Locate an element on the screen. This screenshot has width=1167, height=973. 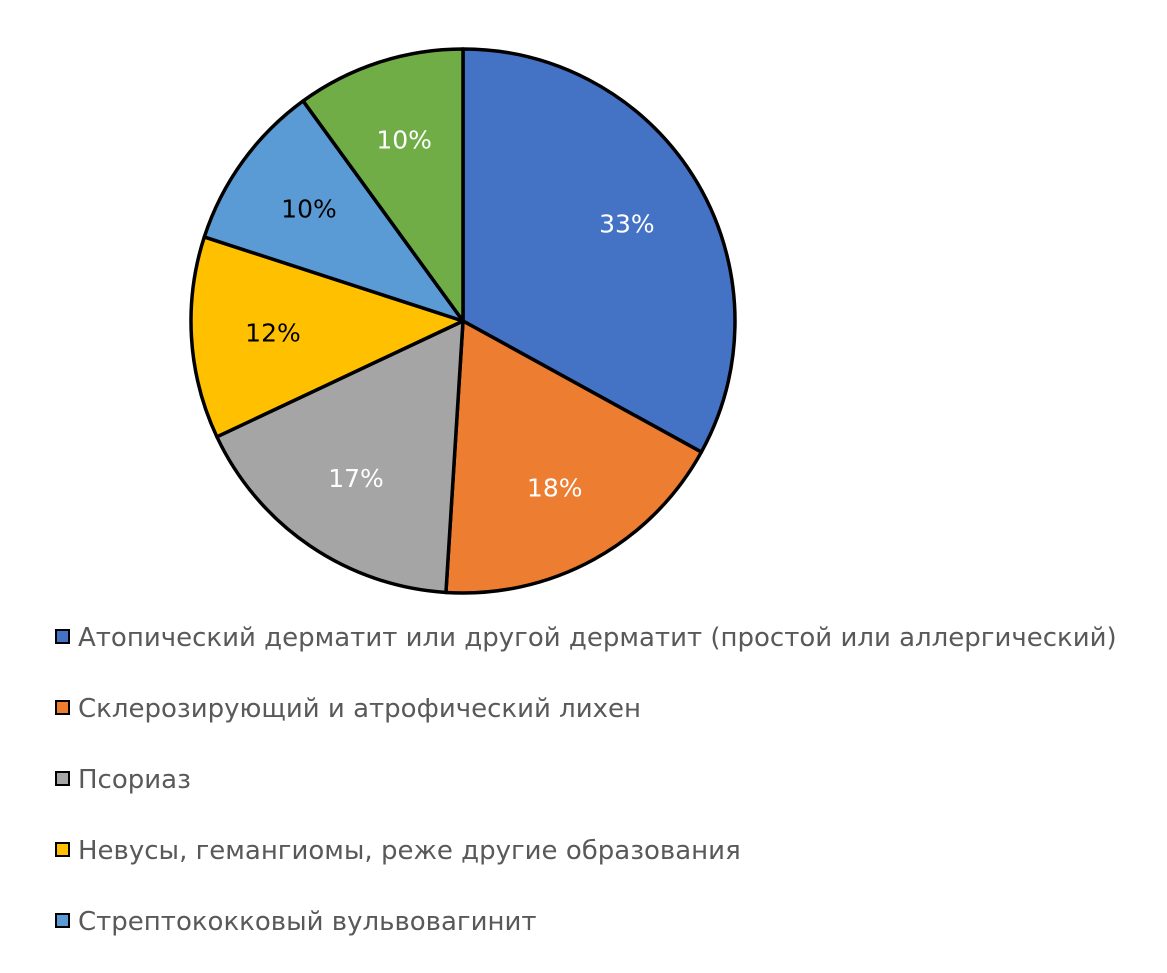
slice-label-0: 33% is located at coordinates (627, 224).